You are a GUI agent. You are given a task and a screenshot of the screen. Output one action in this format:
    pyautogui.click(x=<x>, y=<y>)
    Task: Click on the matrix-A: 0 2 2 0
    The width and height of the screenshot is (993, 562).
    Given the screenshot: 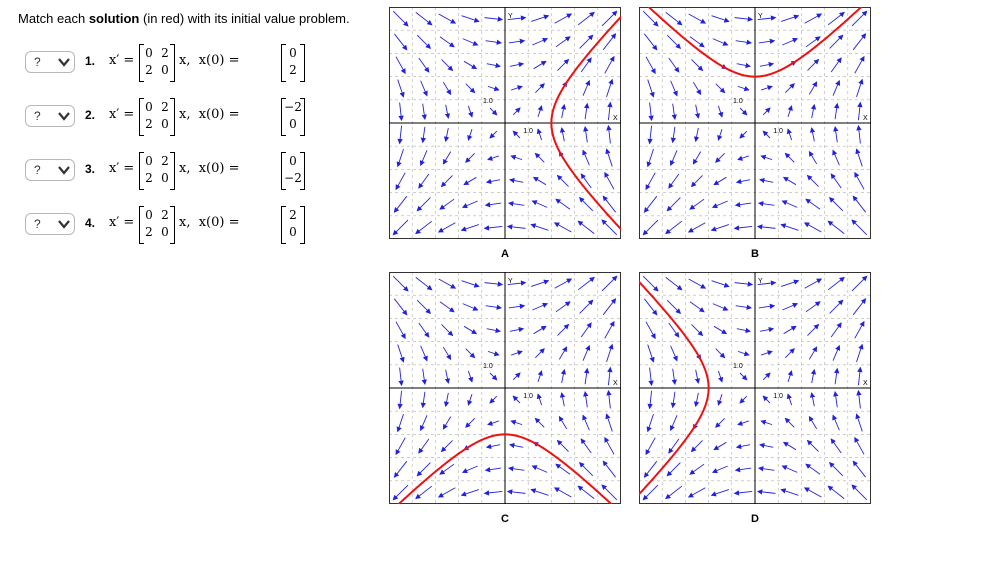 What is the action you would take?
    pyautogui.click(x=157, y=225)
    